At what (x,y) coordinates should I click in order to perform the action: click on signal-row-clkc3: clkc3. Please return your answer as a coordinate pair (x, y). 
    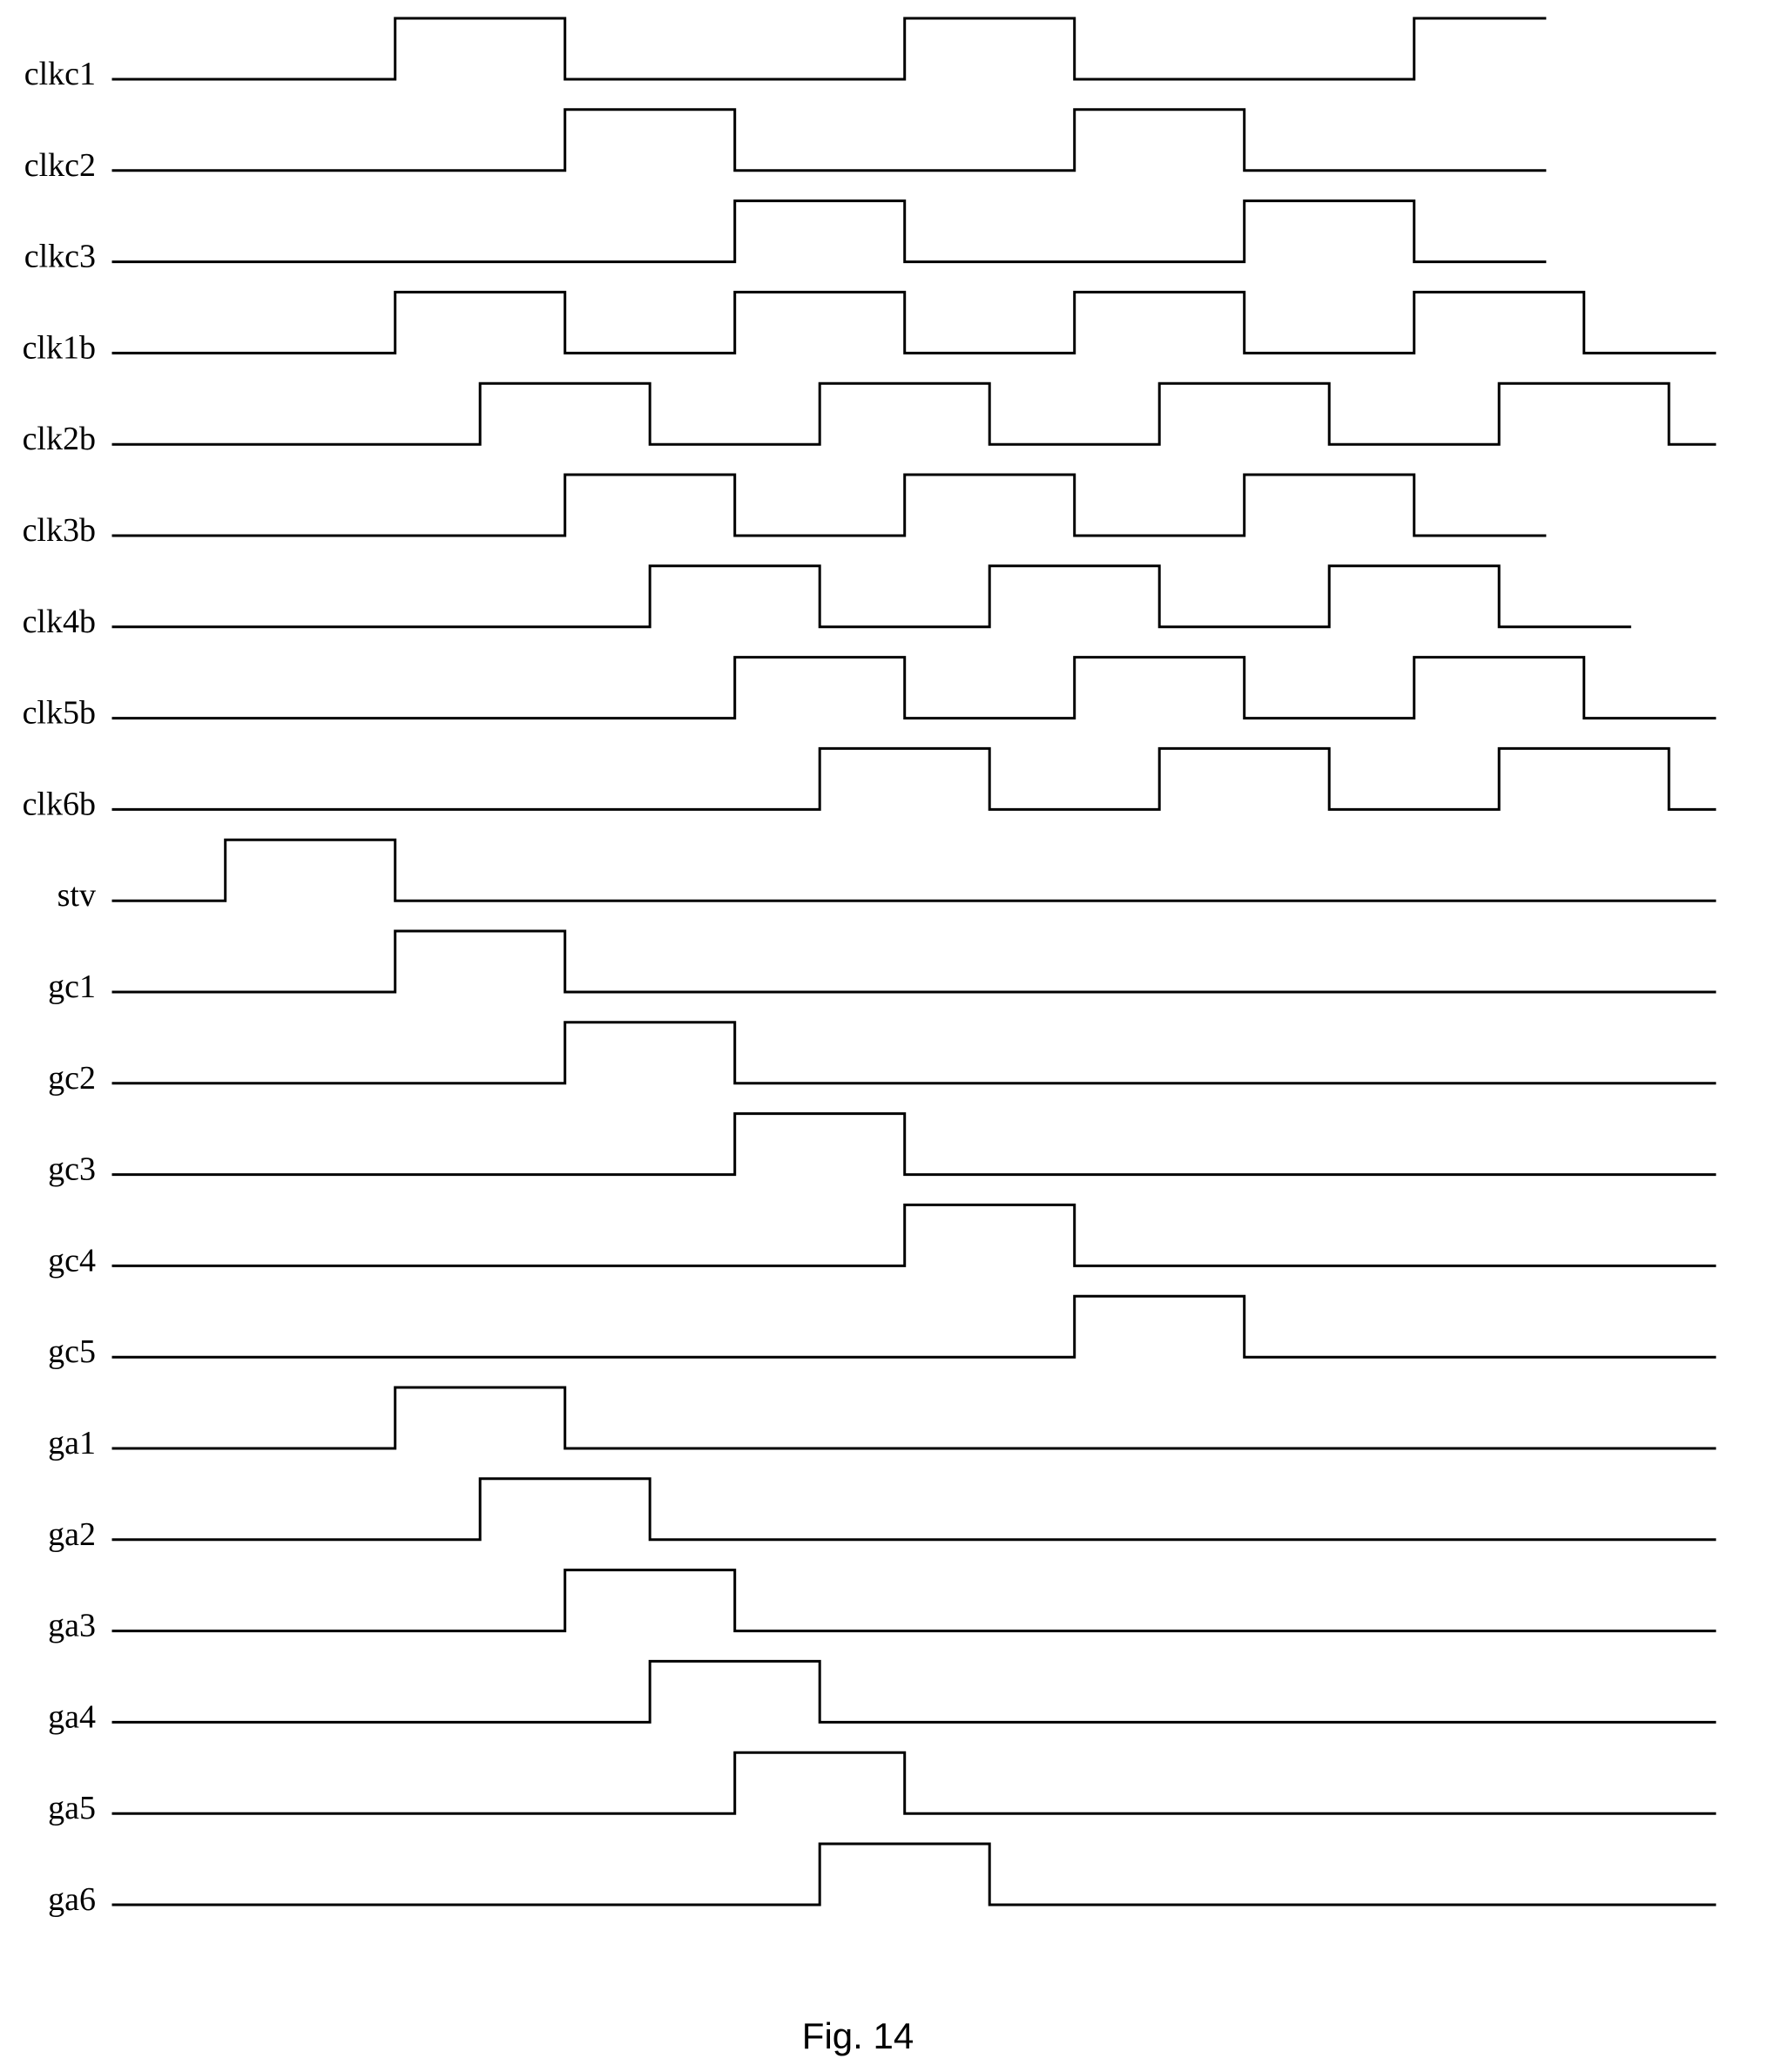
    Looking at the image, I should click on (785, 237).